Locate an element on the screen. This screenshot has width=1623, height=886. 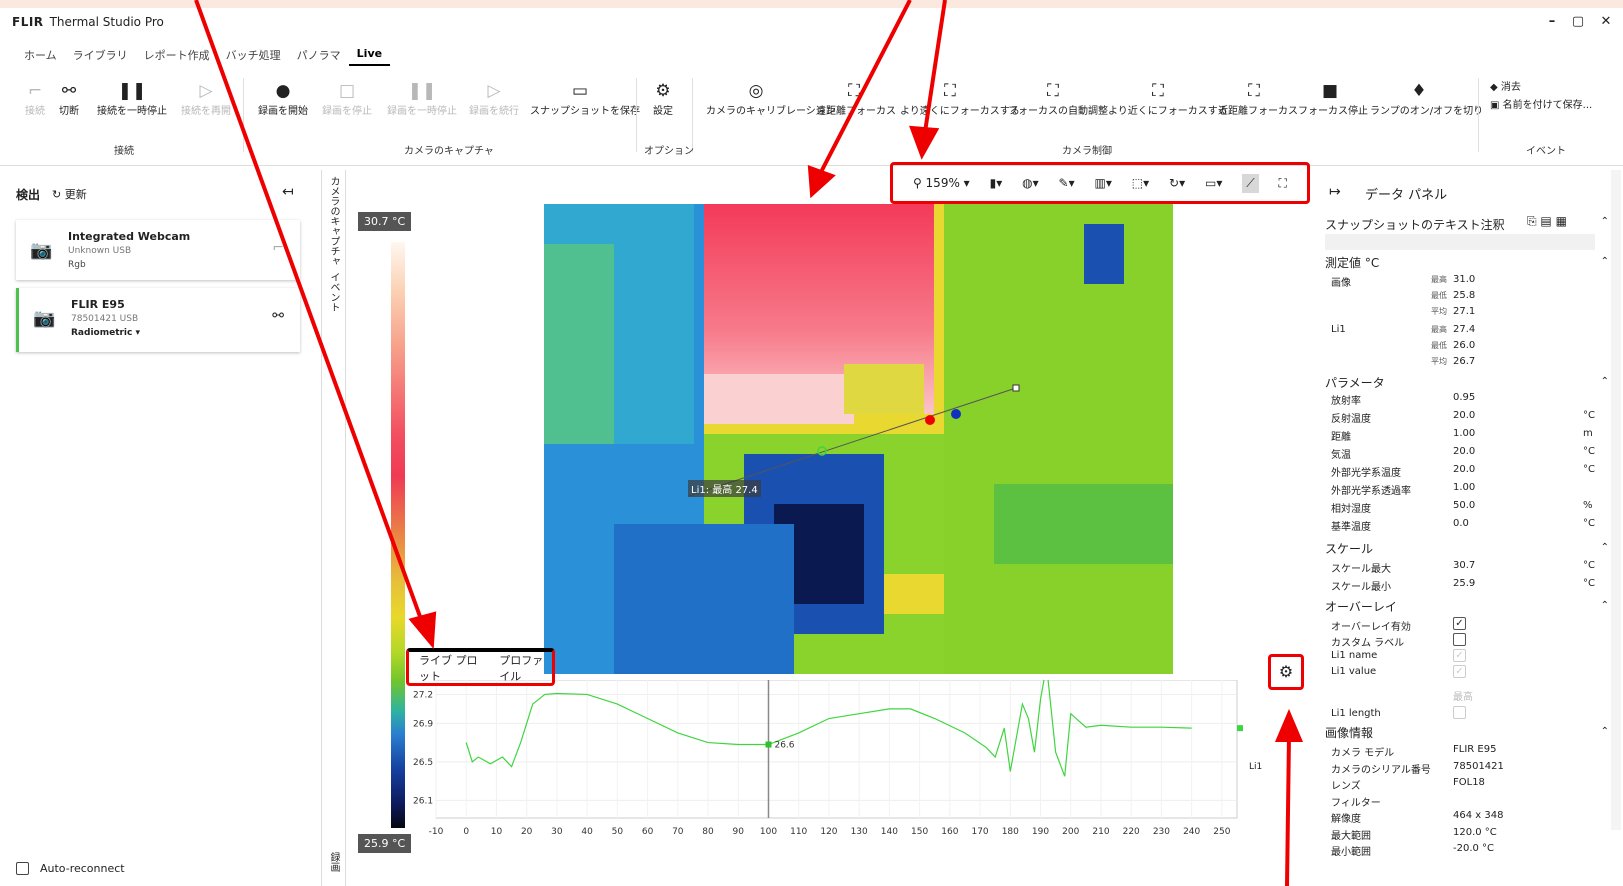
vtab-event: イベント is located at coordinates (333, 292).